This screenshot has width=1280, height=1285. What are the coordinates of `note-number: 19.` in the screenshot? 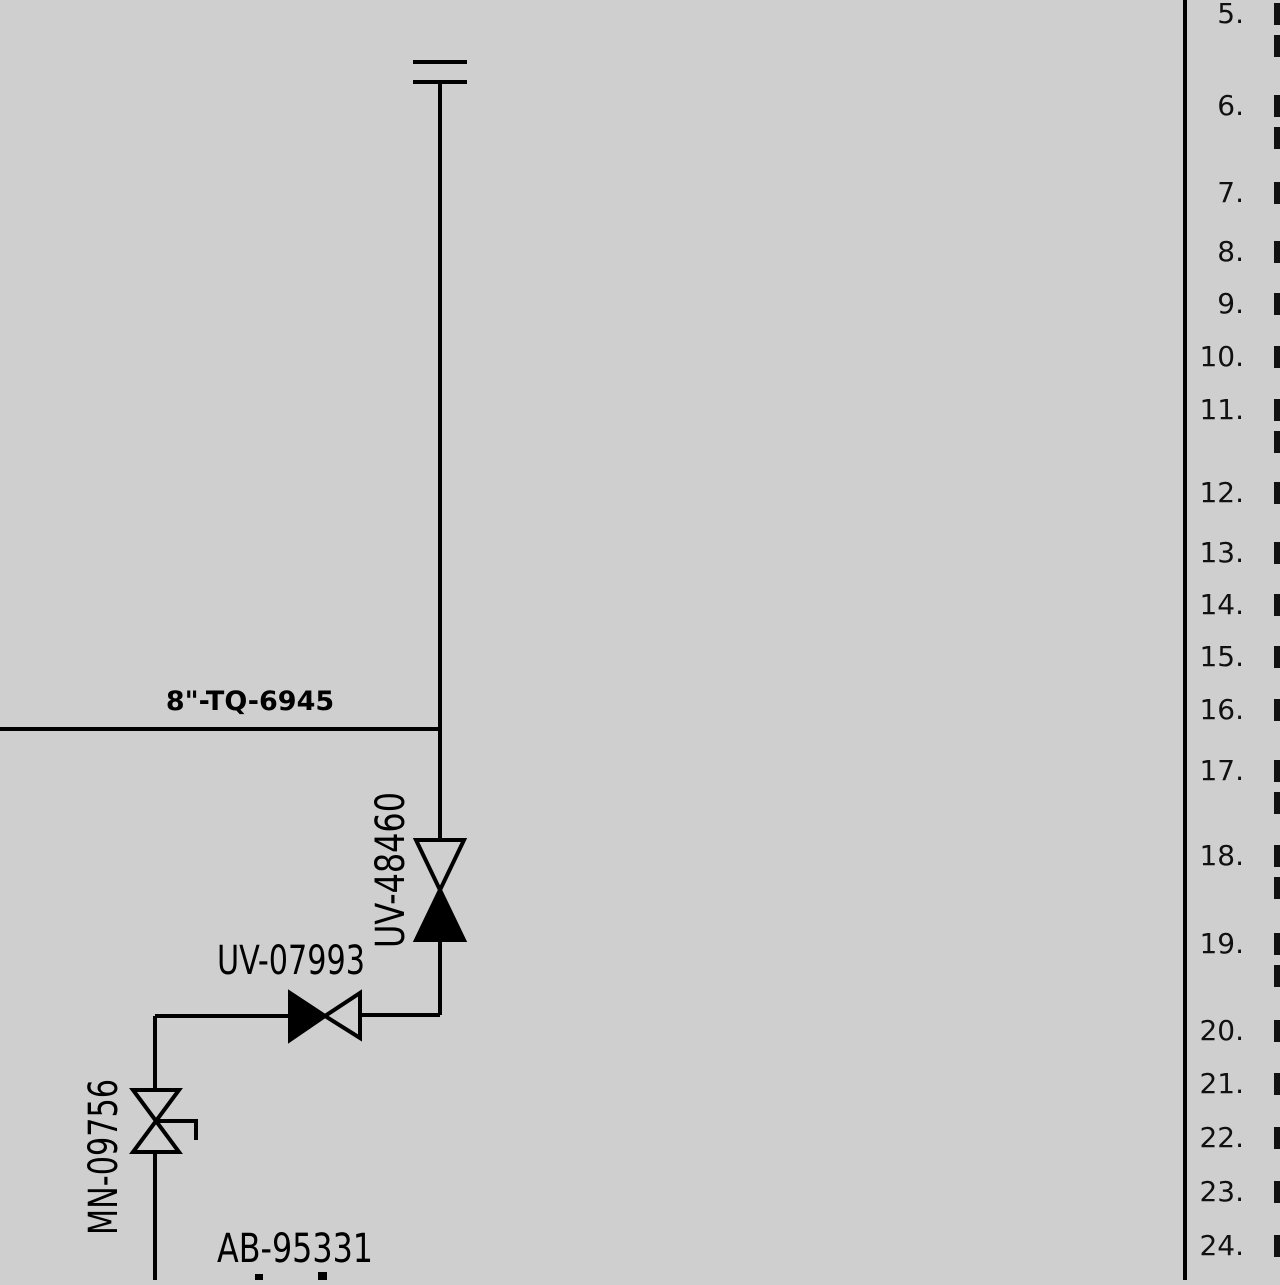 It's located at (1221, 943).